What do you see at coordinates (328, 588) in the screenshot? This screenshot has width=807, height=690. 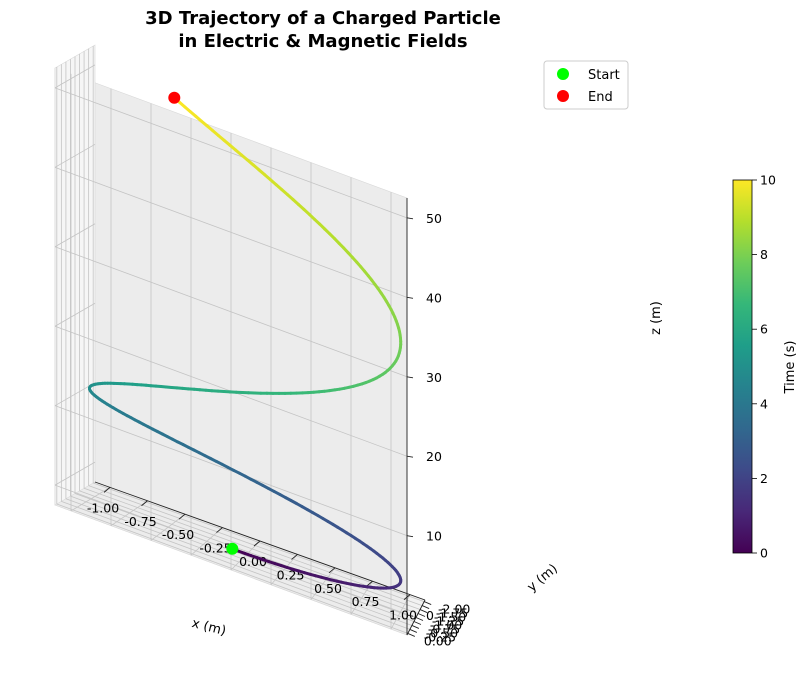 I see `x-tick-label: 0.50` at bounding box center [328, 588].